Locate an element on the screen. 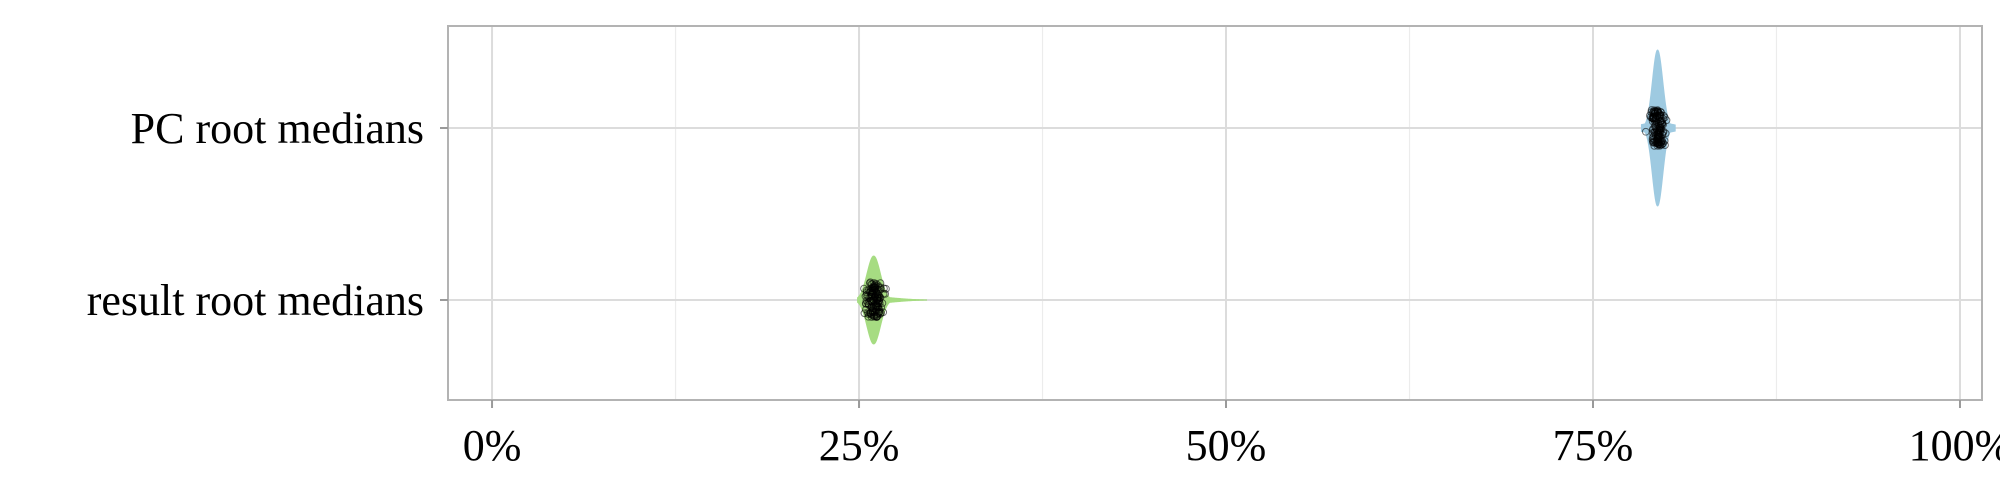 The image size is (2000, 500). x-tick-label: 0% is located at coordinates (492, 445).